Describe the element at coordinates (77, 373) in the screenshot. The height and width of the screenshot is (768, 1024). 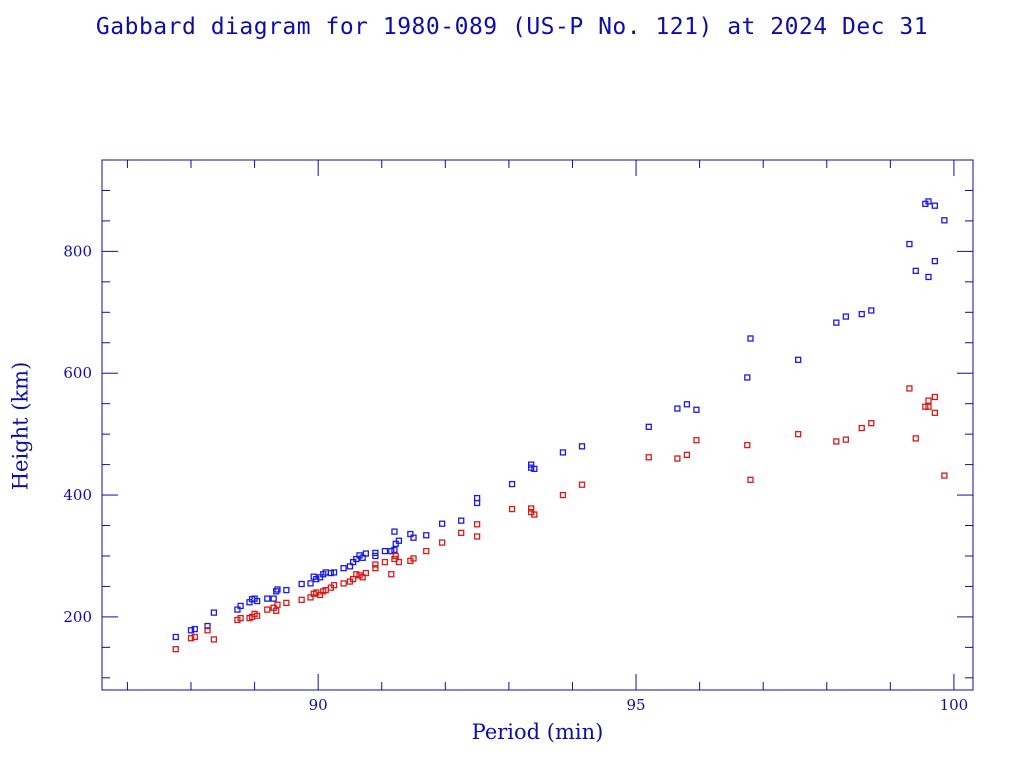
I see `y-tick-label: 600` at that location.